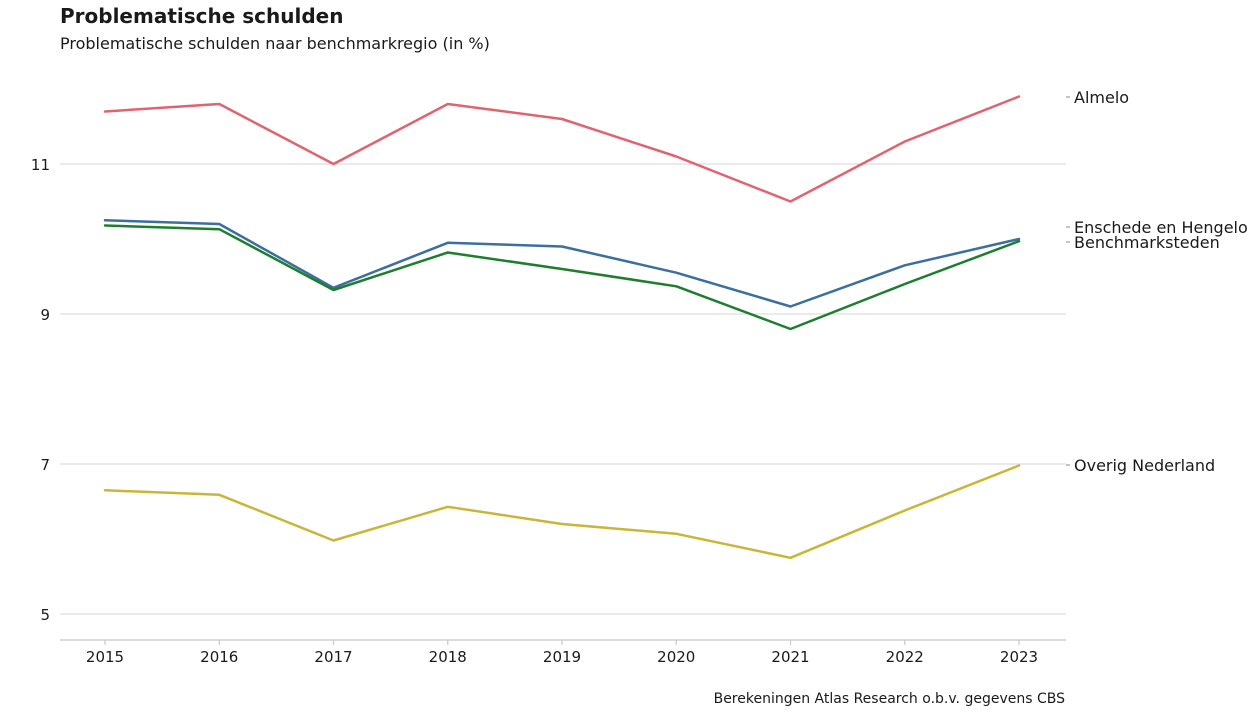 This screenshot has height=719, width=1258. I want to click on y-tick-label: 11, so click(40, 165).